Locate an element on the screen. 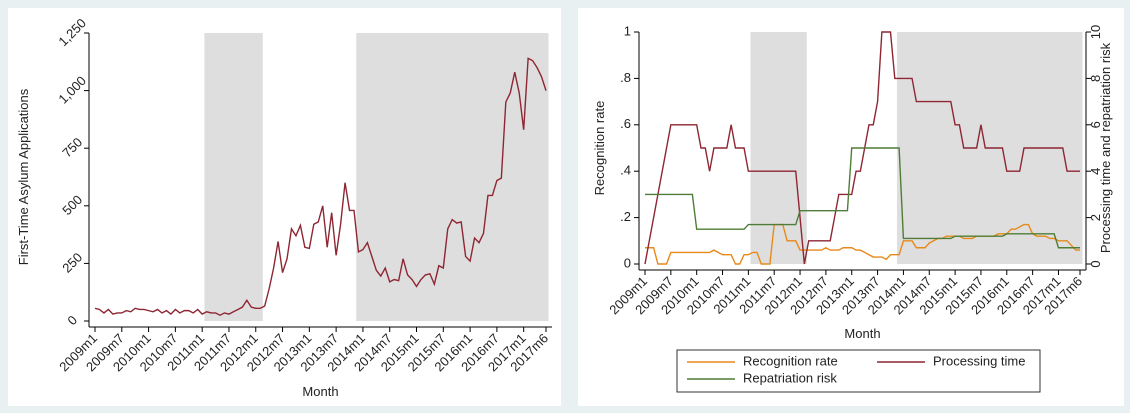 The width and height of the screenshot is (1130, 413). data-line is located at coordinates (862, 198).